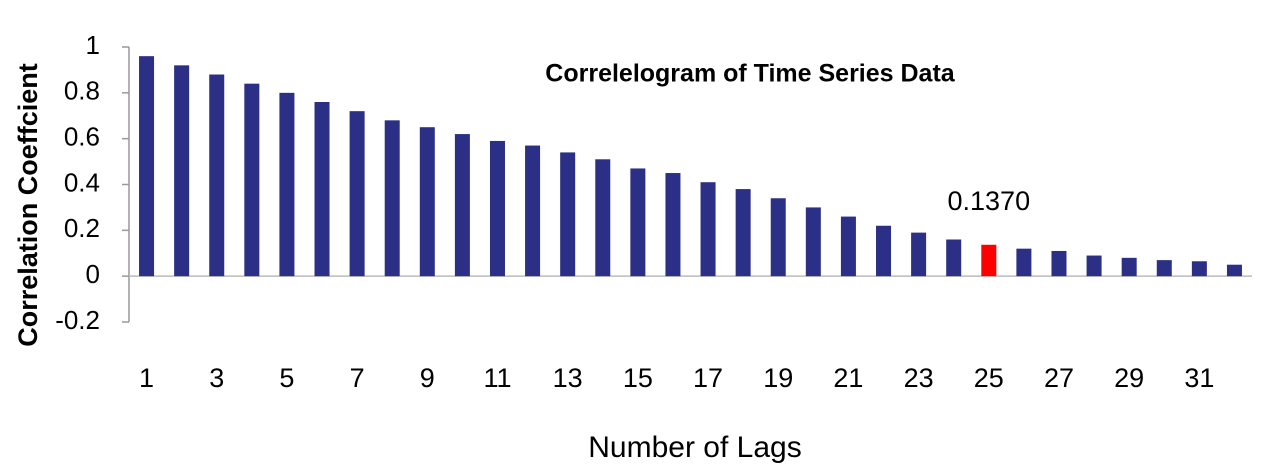  What do you see at coordinates (638, 378) in the screenshot?
I see `x-tick-label: 15` at bounding box center [638, 378].